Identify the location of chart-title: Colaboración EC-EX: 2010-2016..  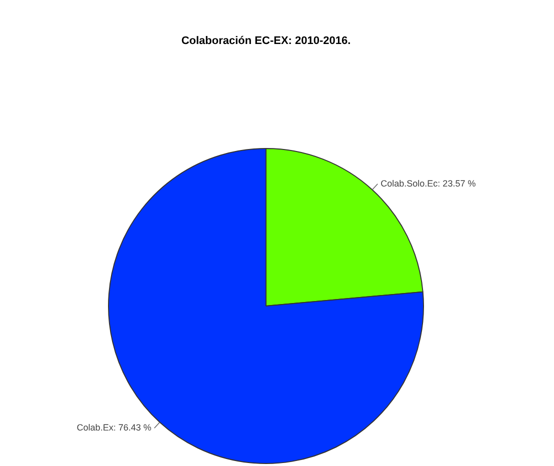
(266, 41).